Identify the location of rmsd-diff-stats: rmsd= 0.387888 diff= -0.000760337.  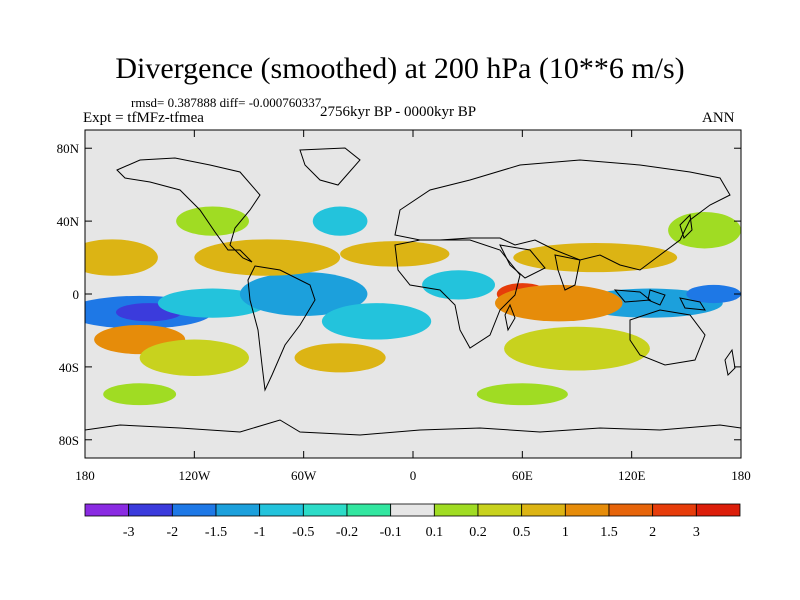
(226, 102).